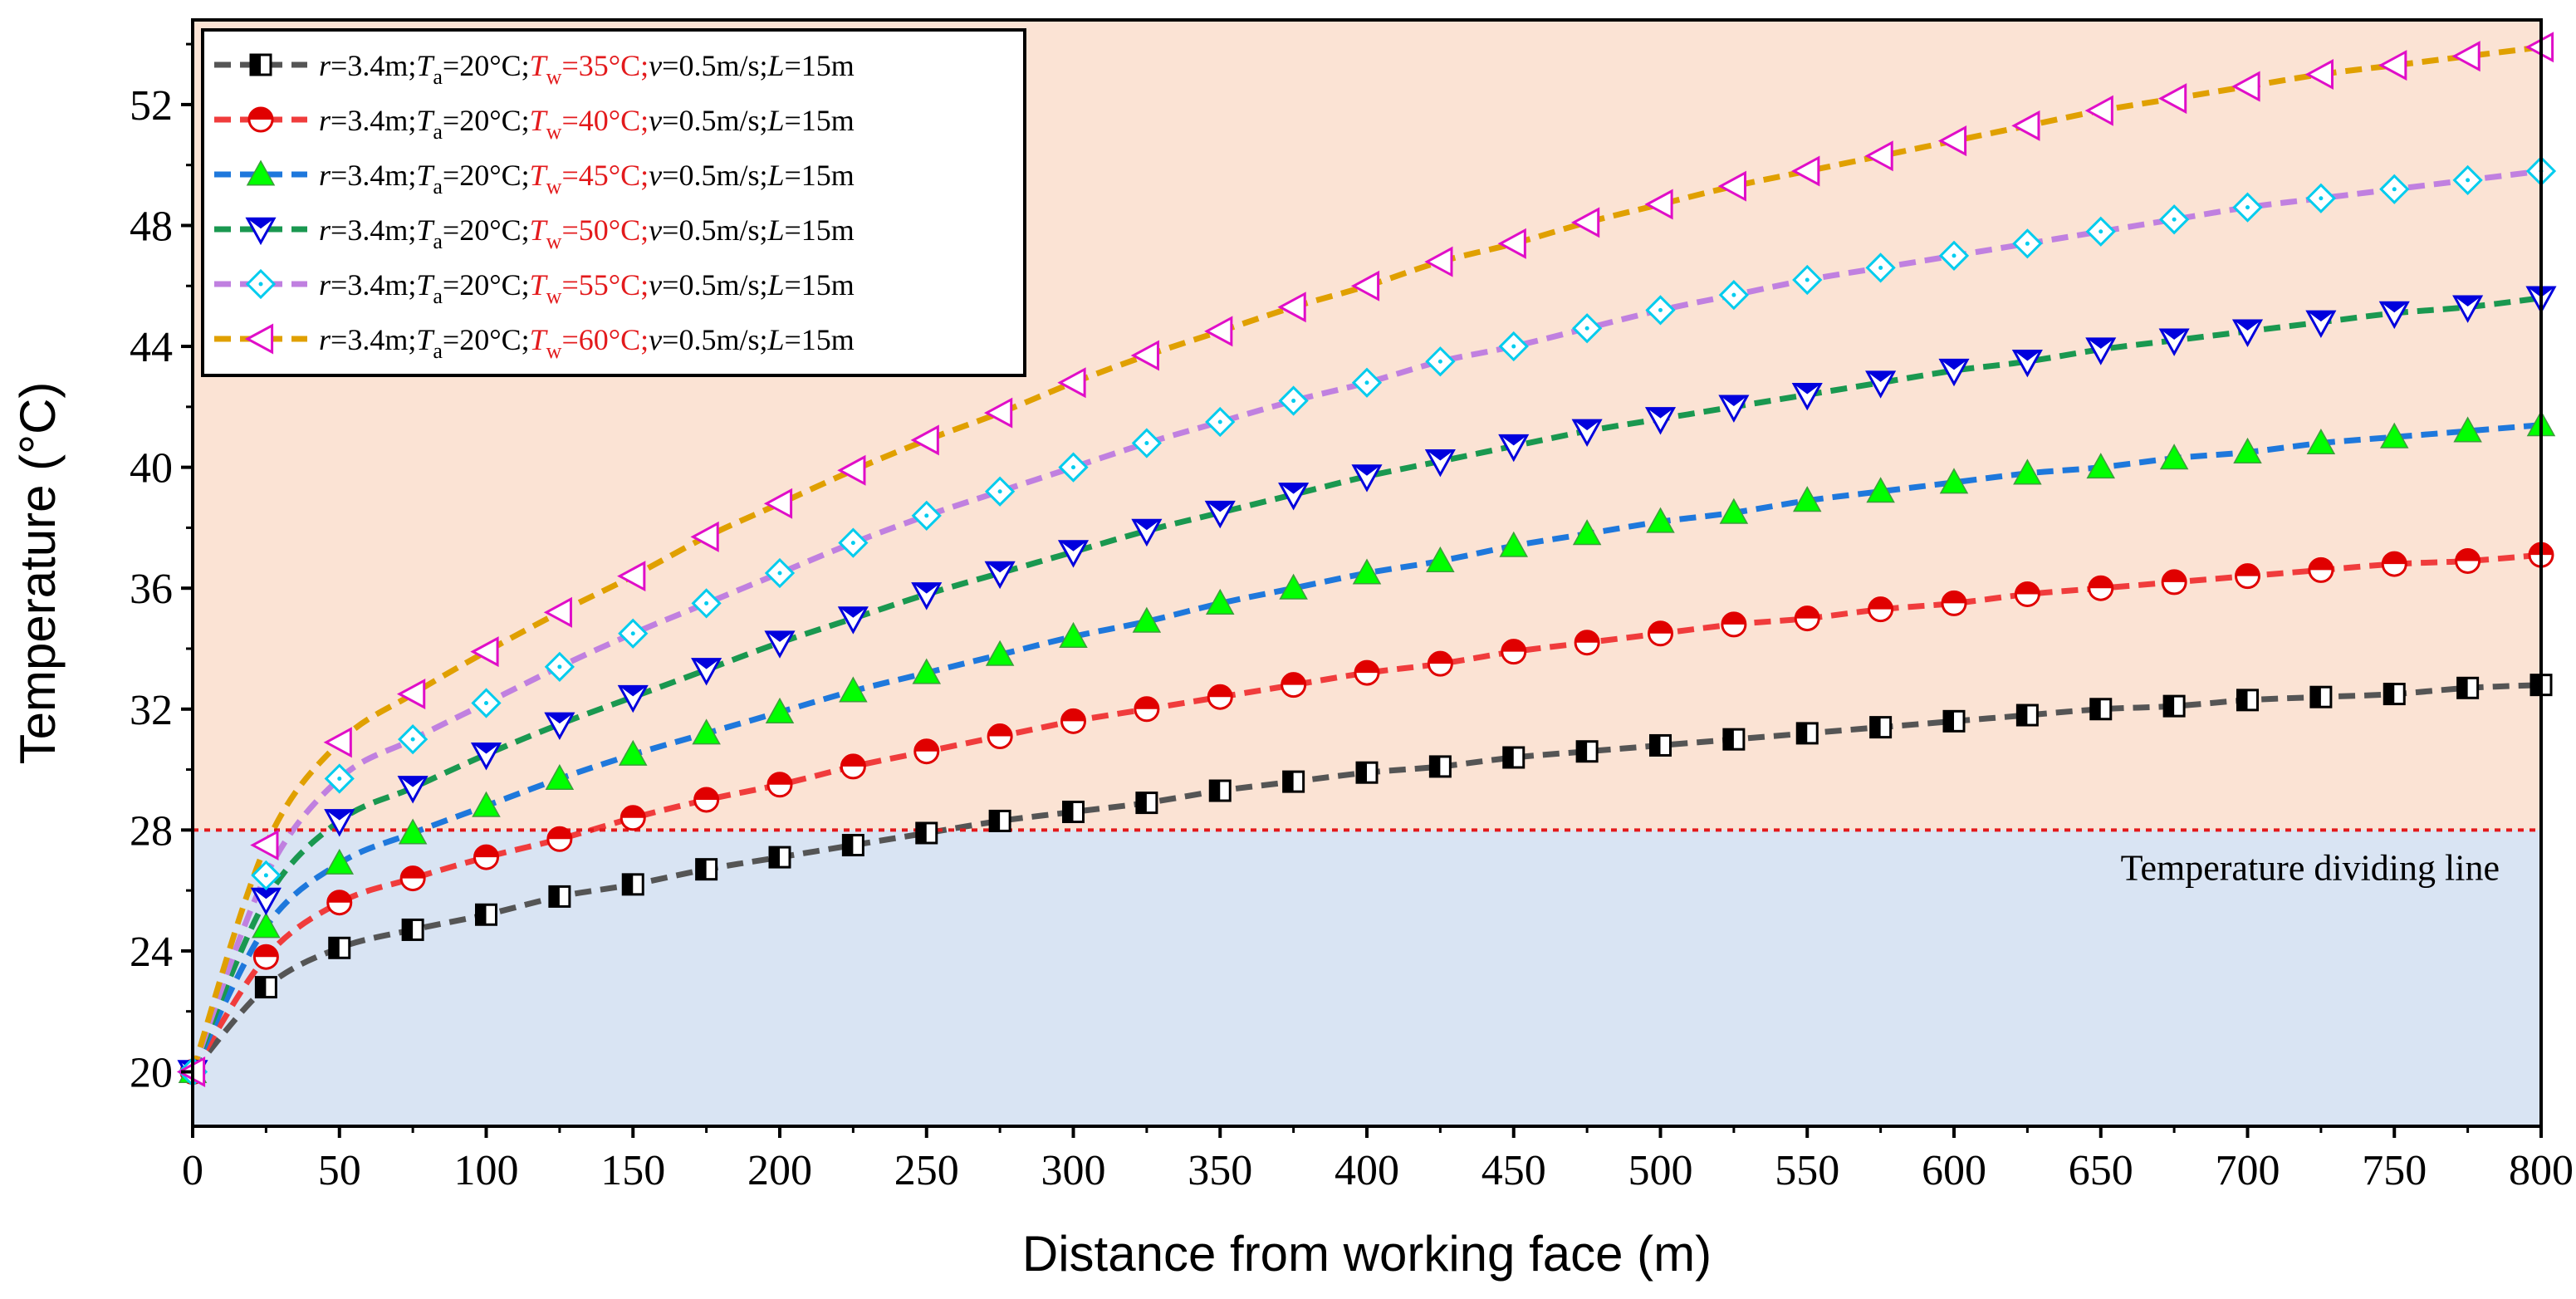  What do you see at coordinates (613, 202) in the screenshot?
I see `legend-box` at bounding box center [613, 202].